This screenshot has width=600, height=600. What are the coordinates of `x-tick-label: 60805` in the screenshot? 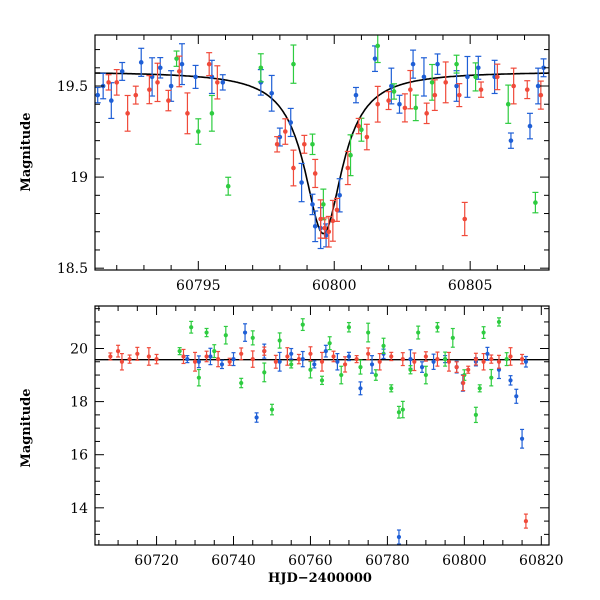 It's located at (470, 286).